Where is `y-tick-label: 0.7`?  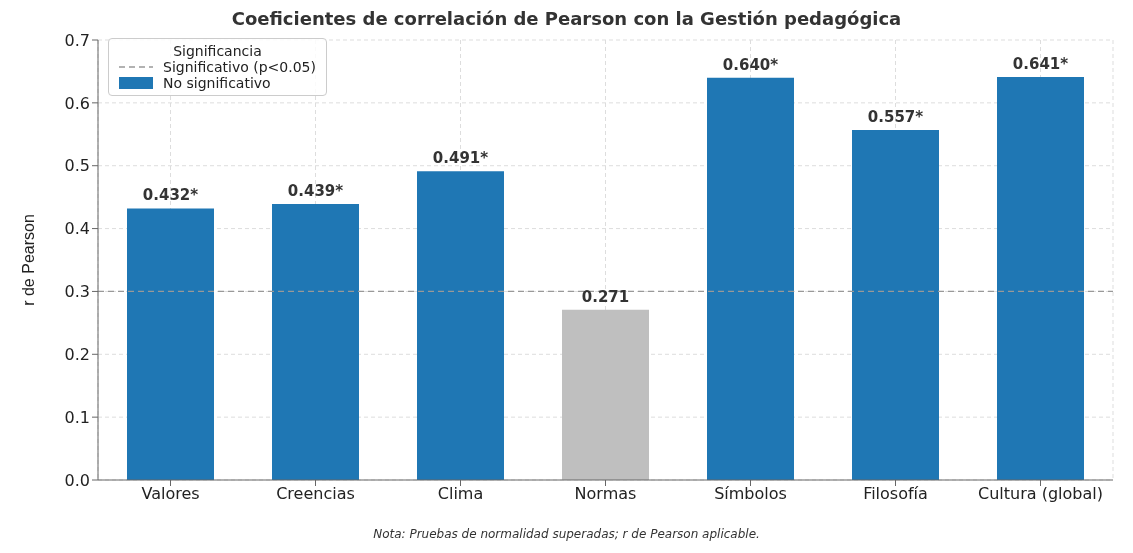
y-tick-label: 0.7 is located at coordinates (77, 40).